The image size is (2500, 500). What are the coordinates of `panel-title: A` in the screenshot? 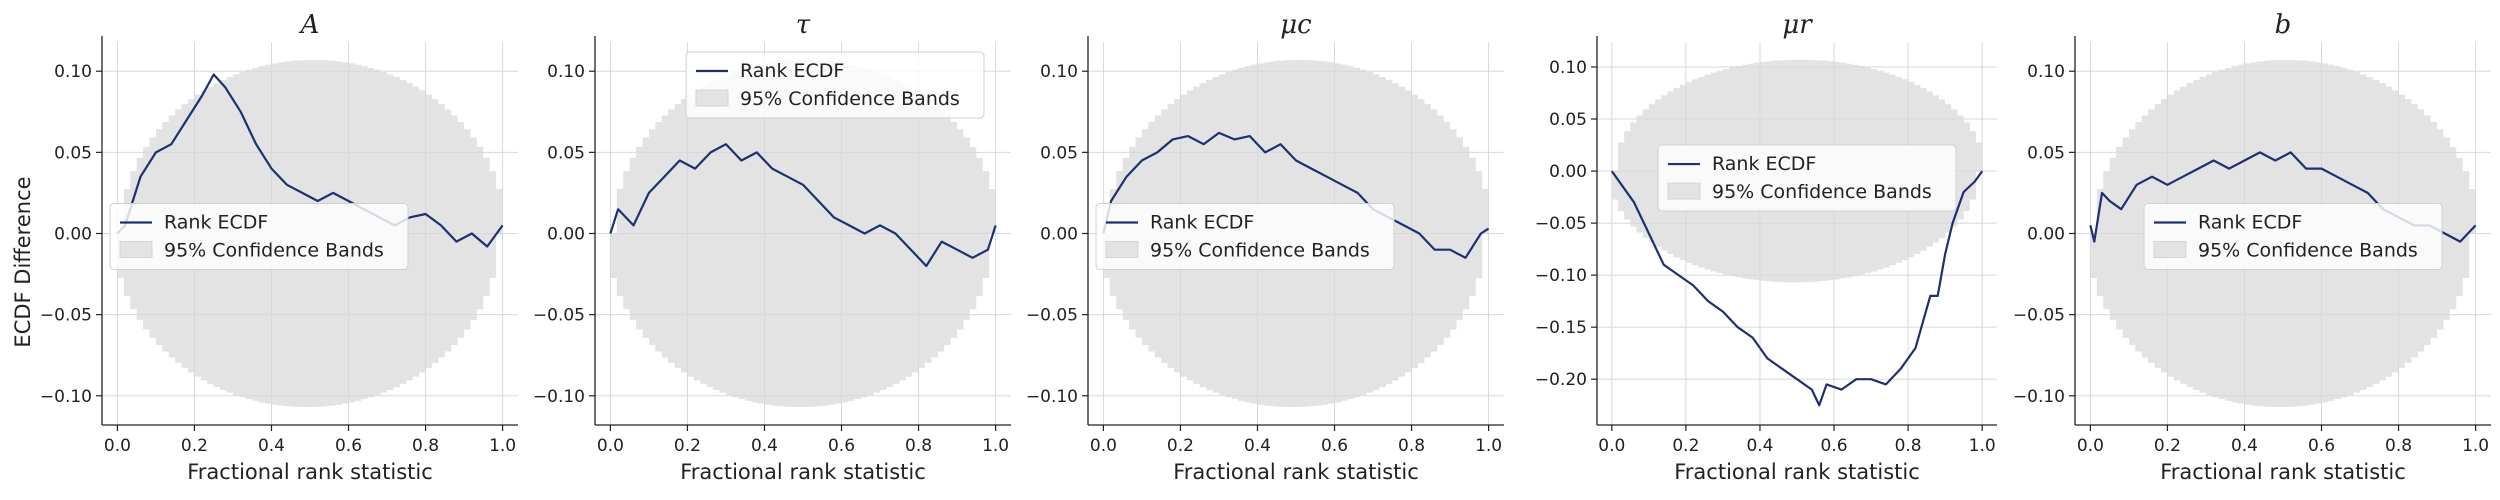 It's located at (309, 25).